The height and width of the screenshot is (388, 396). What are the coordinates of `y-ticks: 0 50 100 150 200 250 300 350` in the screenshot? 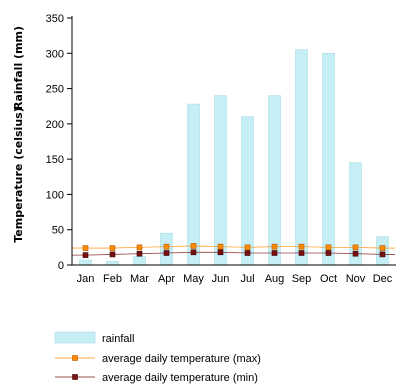 It's located at (59, 142).